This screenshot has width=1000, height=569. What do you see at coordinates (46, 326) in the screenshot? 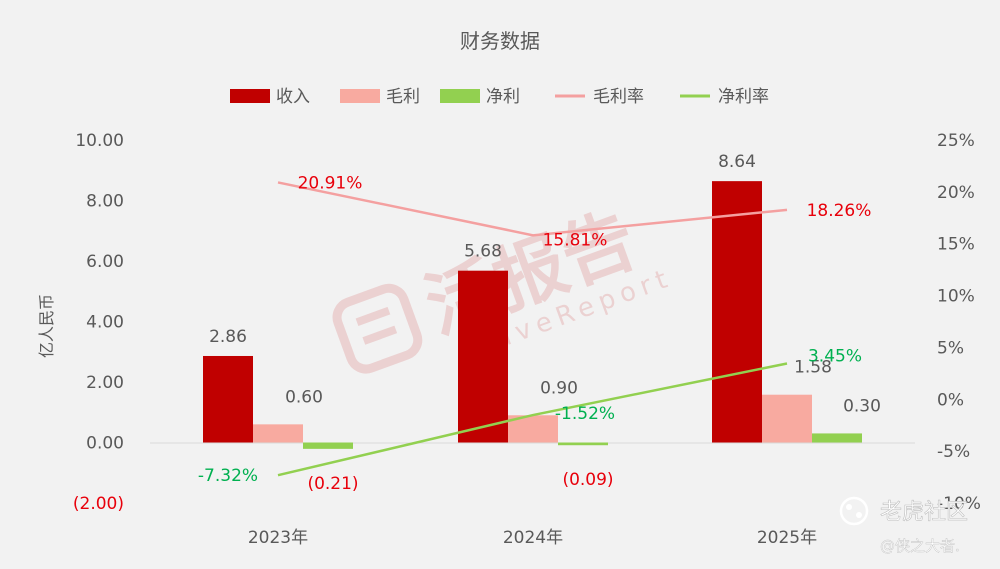
I see `y-axis-label: 亿人民币` at bounding box center [46, 326].